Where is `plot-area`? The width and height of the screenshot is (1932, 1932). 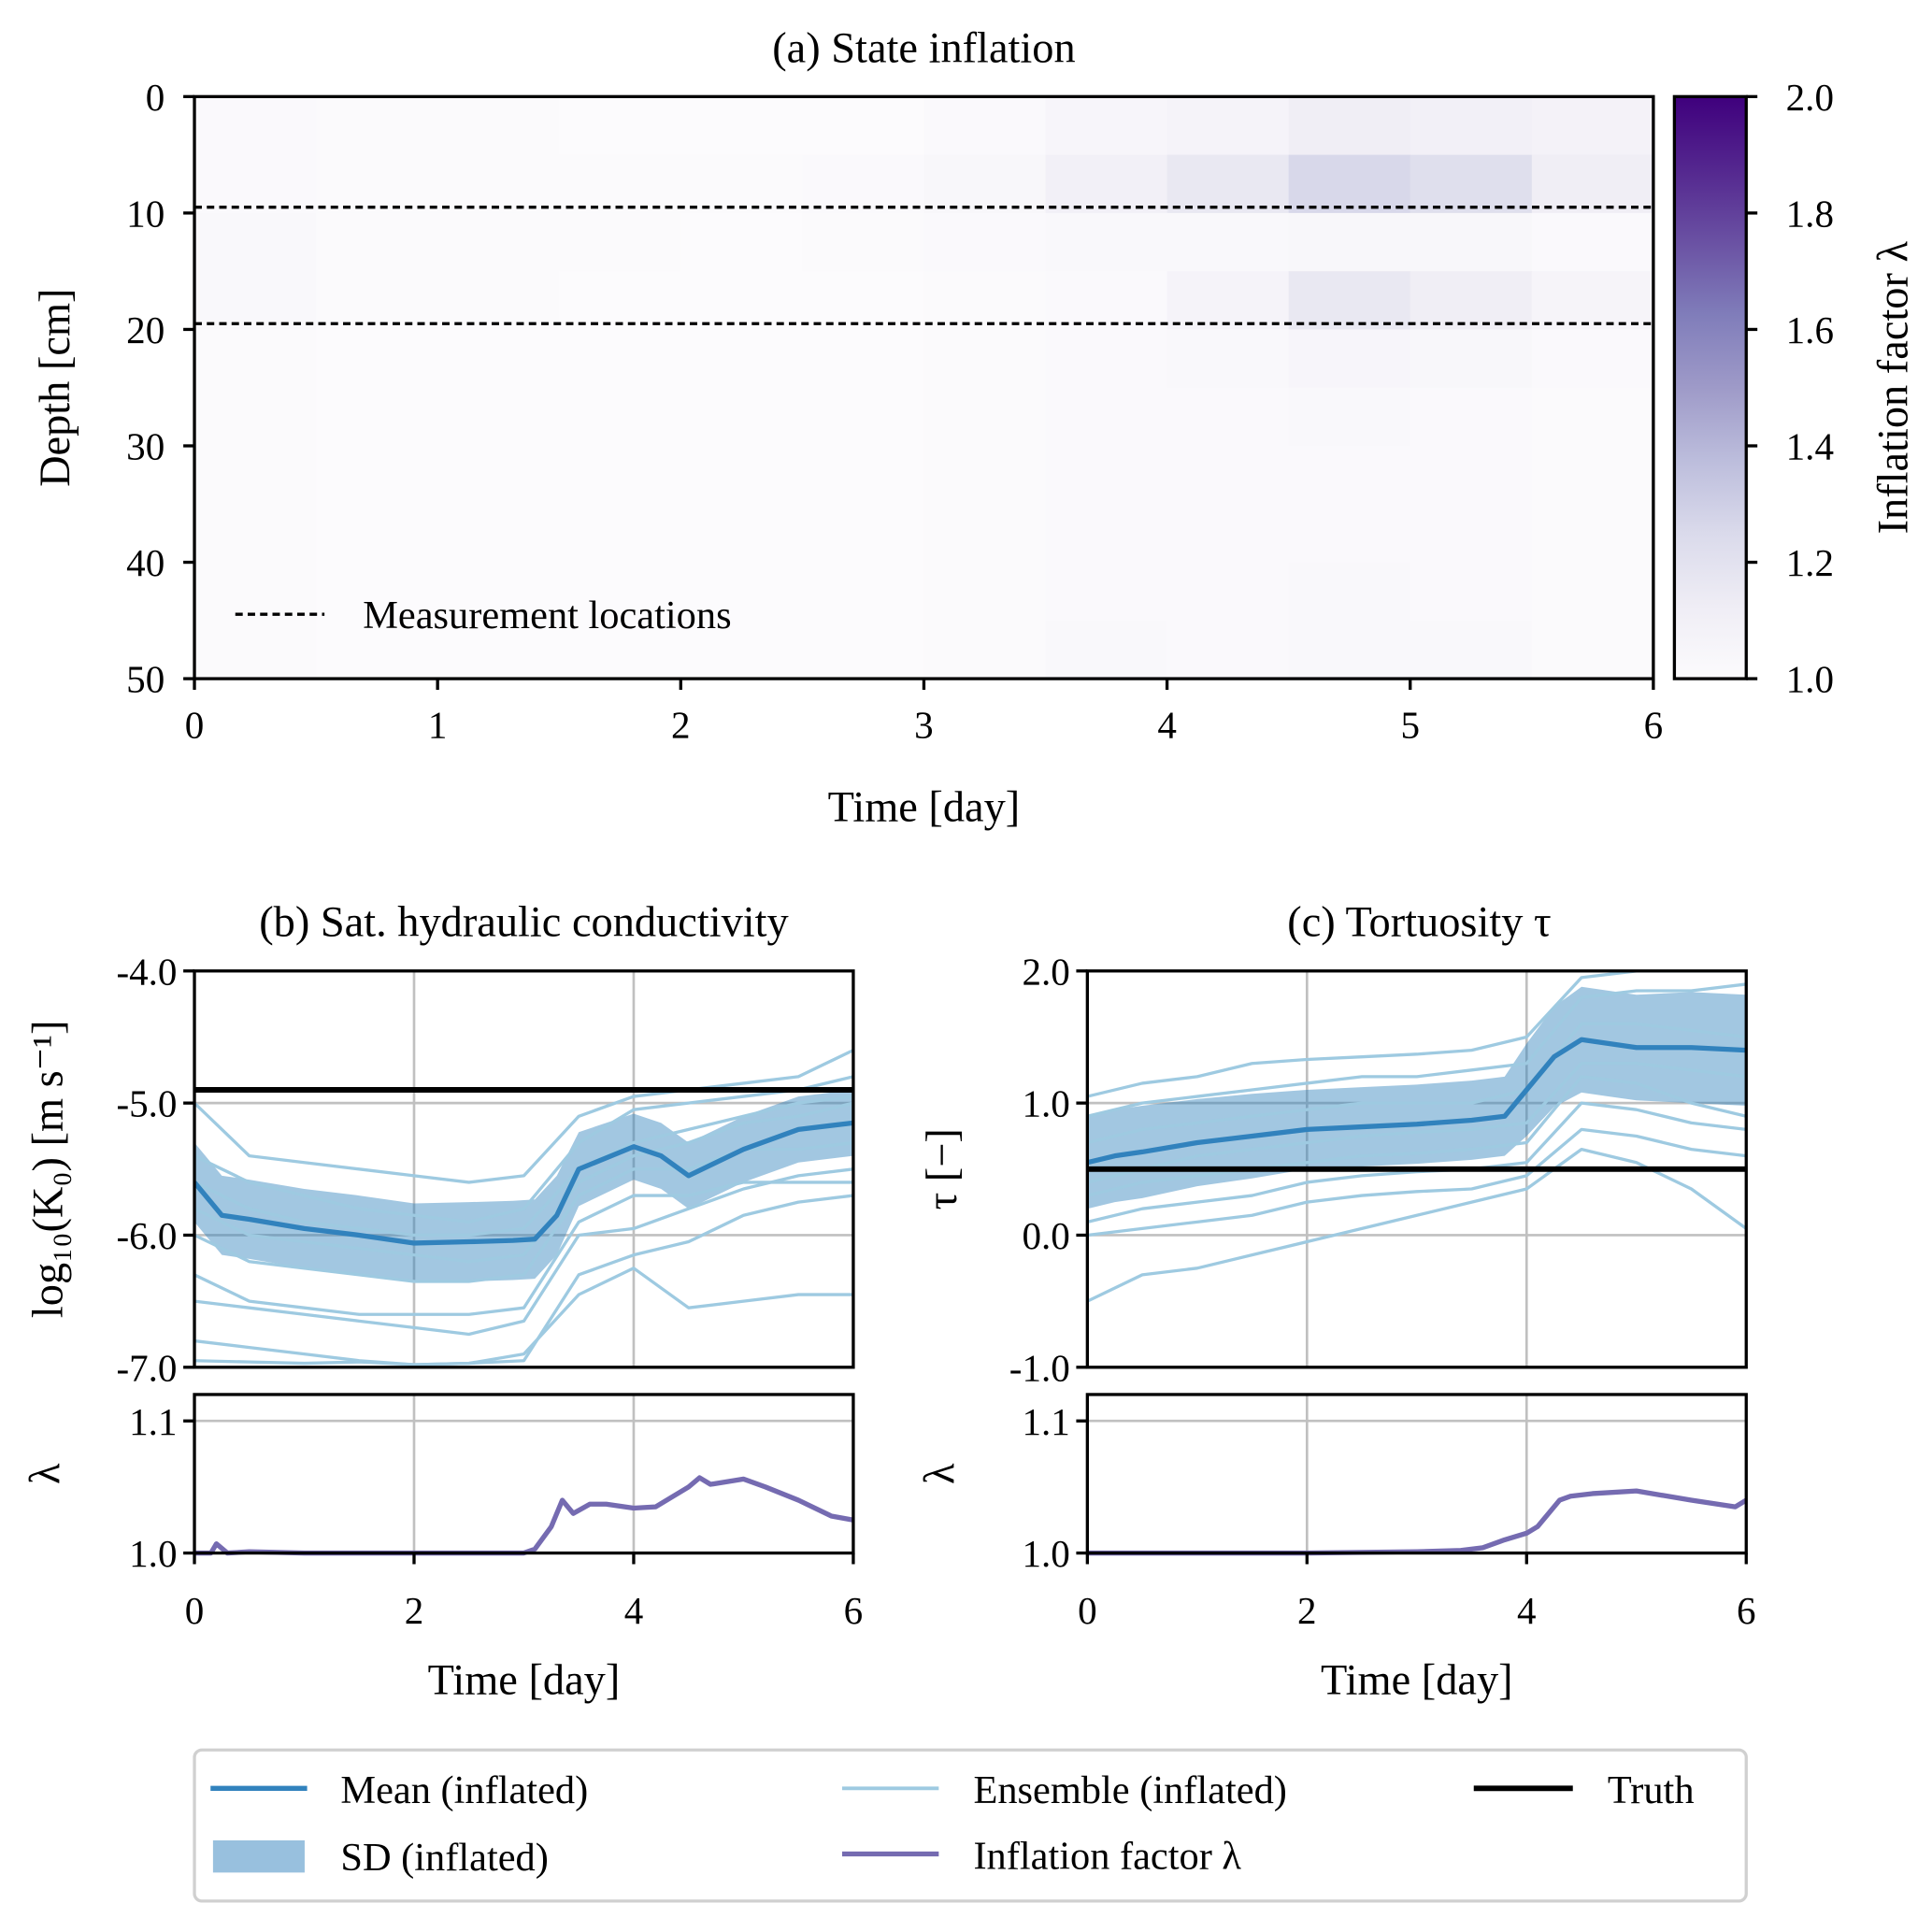
plot-area is located at coordinates (523, 1208).